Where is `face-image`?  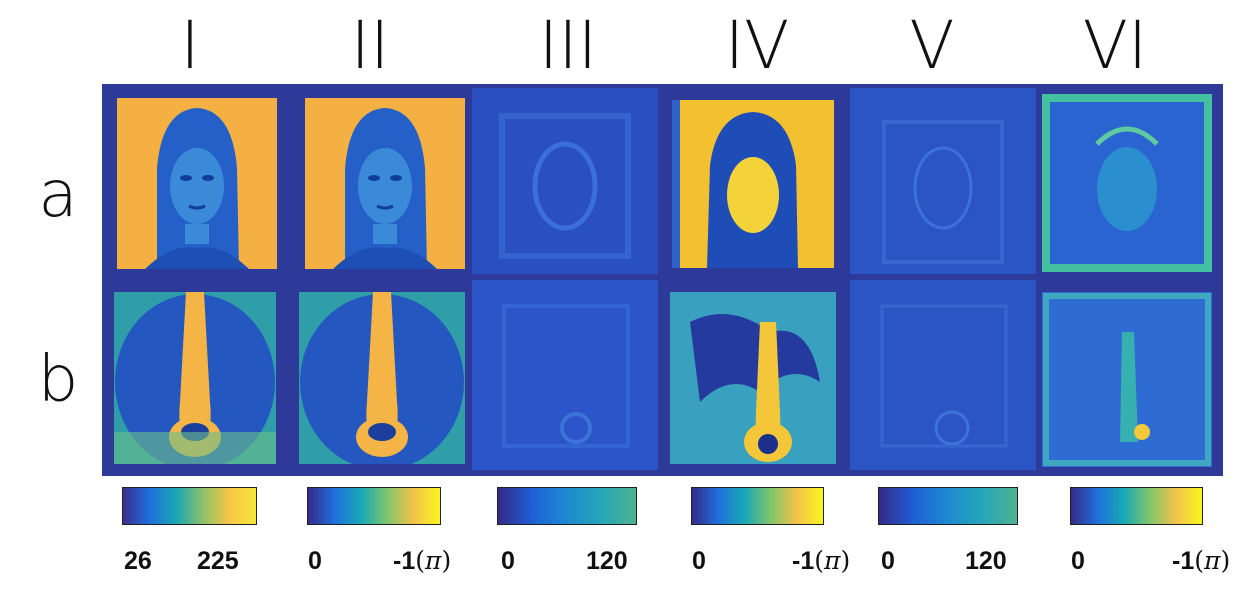 face-image is located at coordinates (197, 183).